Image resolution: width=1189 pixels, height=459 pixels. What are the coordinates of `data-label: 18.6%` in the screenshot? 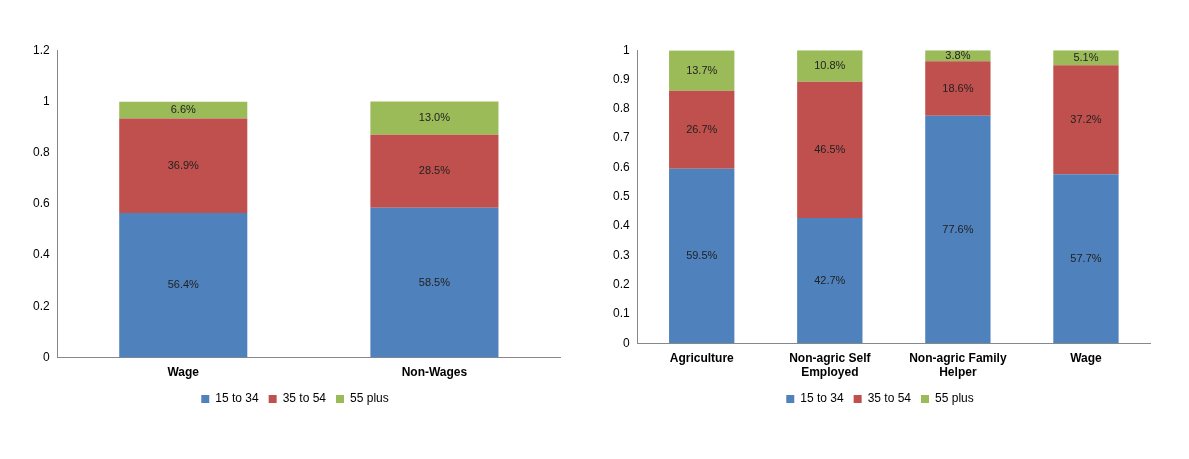 It's located at (958, 87).